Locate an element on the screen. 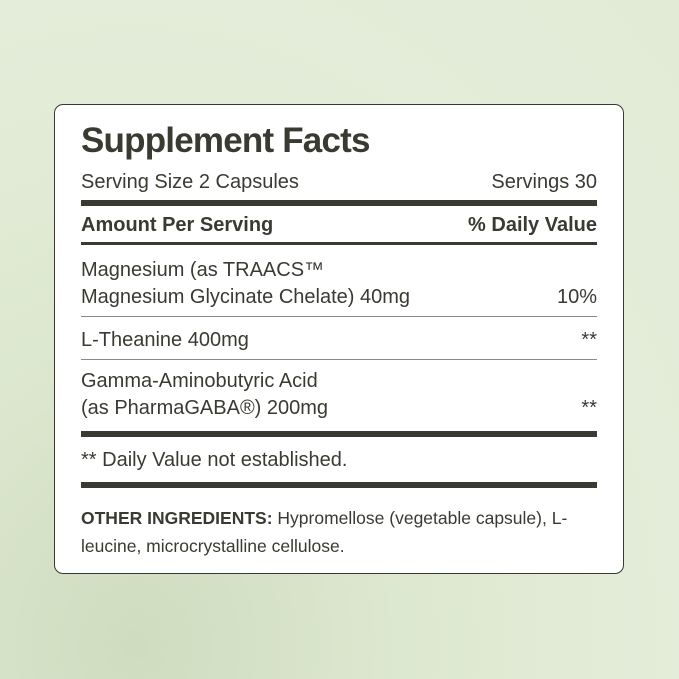  daily-value-header: % Daily Value is located at coordinates (532, 225).